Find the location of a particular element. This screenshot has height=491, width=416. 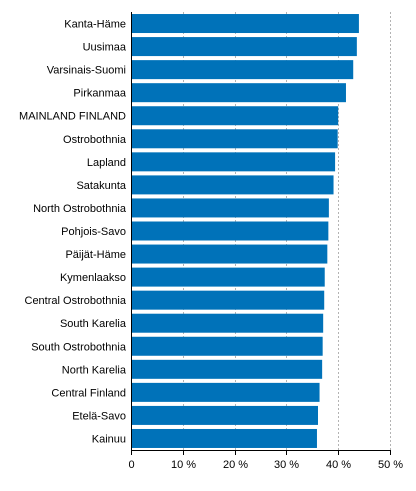

category-label: Ostrobothnia is located at coordinates (95, 140).